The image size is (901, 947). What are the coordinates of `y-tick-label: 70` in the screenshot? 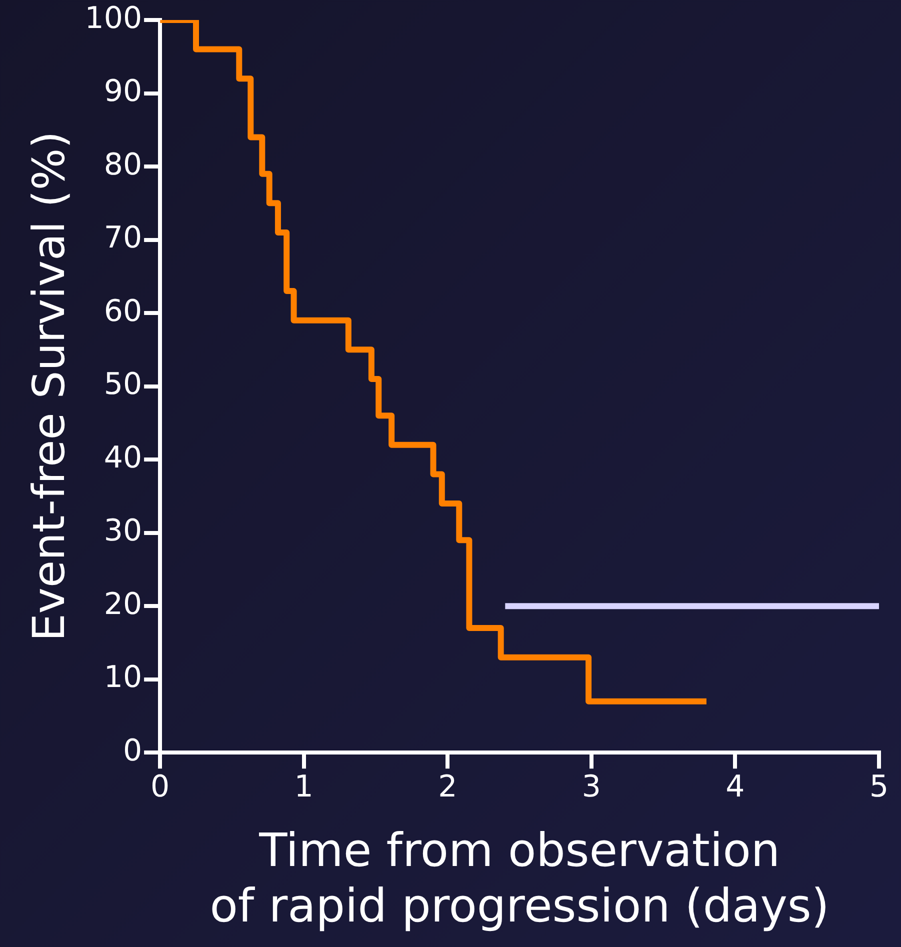 It's located at (123, 238).